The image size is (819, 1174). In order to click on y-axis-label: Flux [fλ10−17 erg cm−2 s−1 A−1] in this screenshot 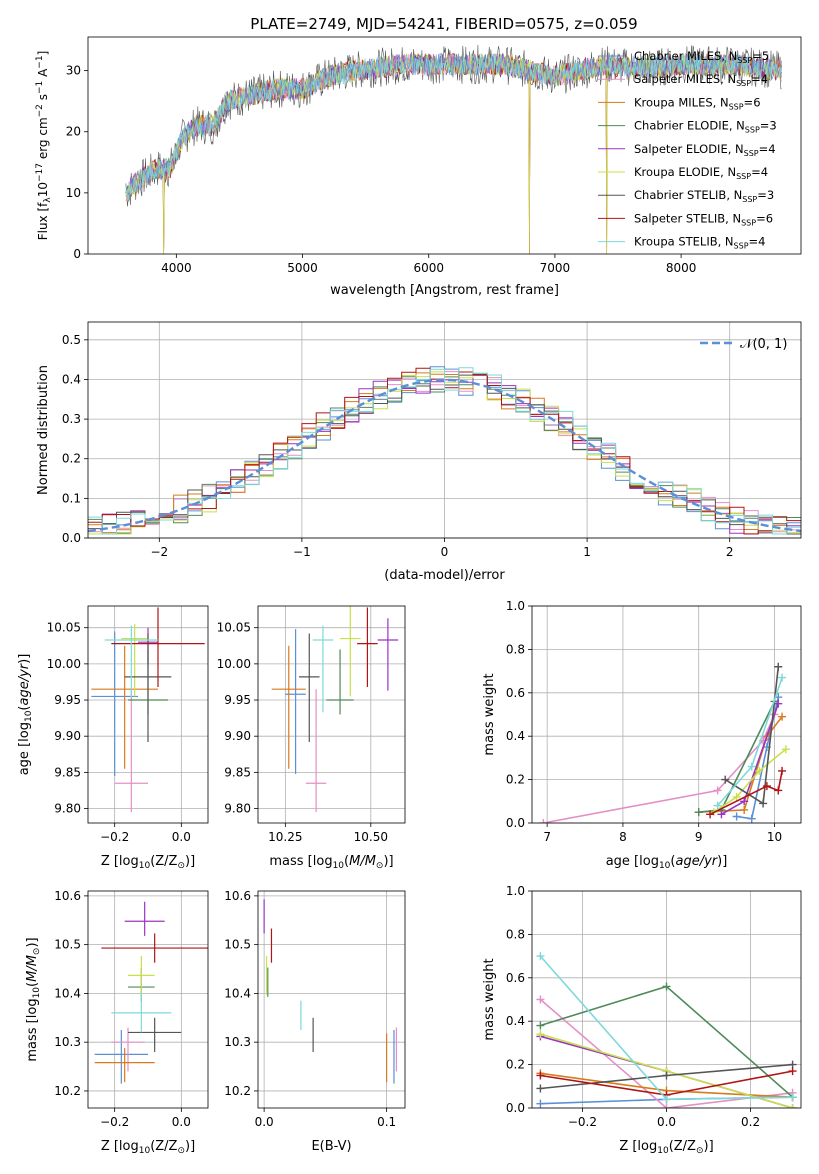, I will do `click(44, 146)`.